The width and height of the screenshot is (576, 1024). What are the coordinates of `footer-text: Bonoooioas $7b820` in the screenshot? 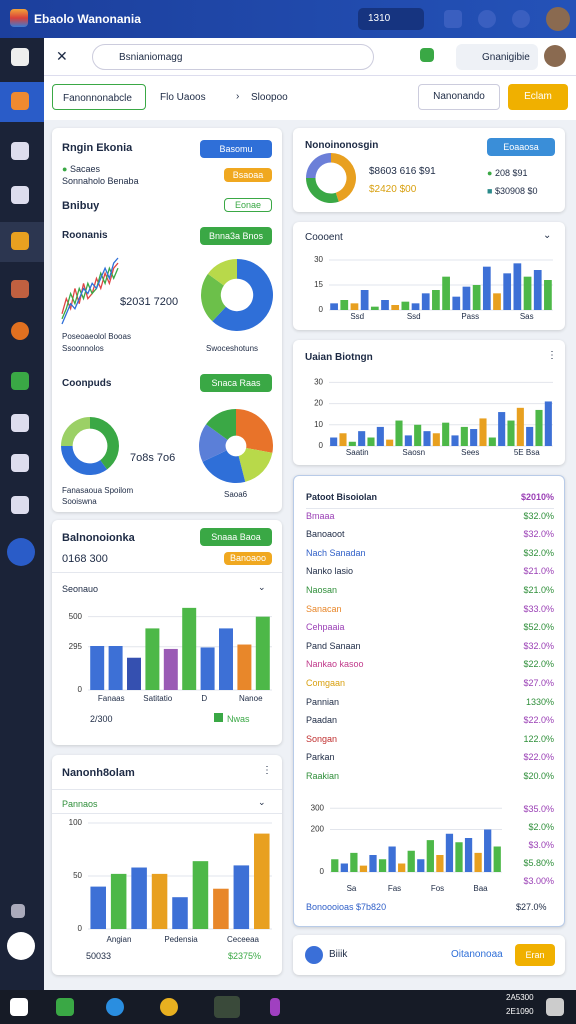 It's located at (346, 907).